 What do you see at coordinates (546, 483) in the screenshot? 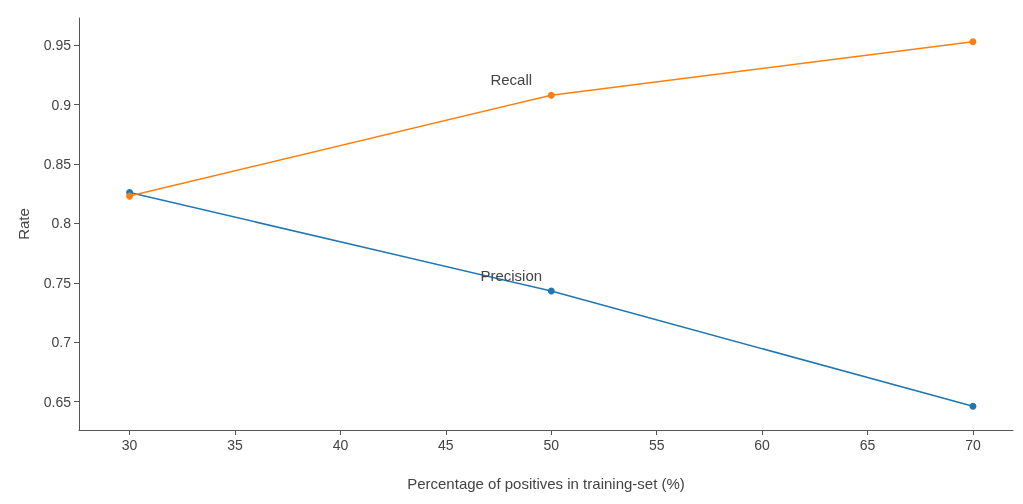
I see `x-axis-title: Percentage of positives in training-set (%)` at bounding box center [546, 483].